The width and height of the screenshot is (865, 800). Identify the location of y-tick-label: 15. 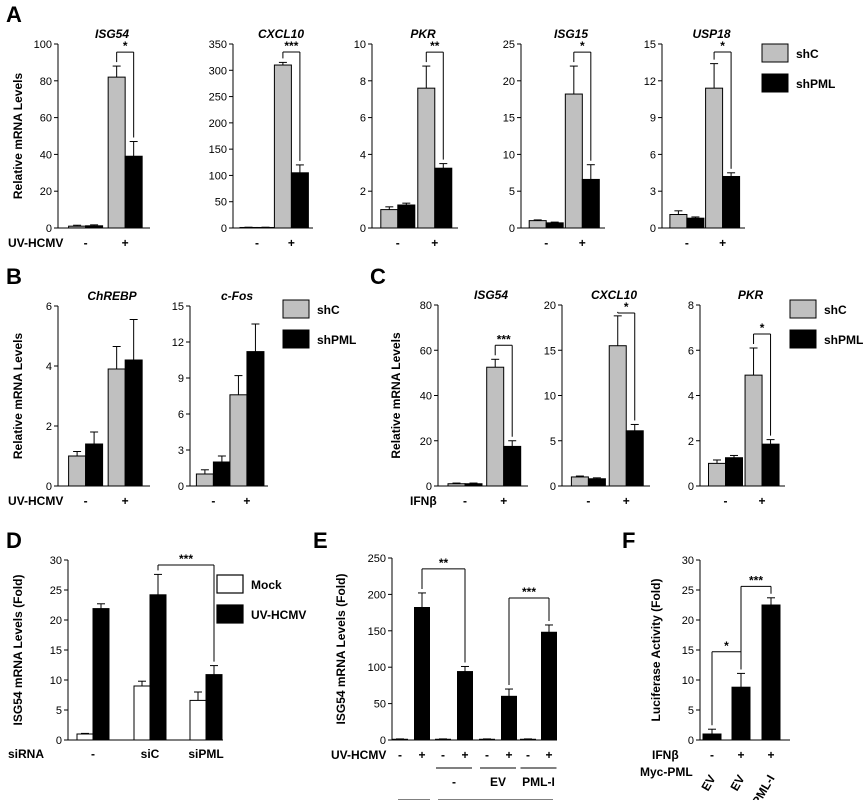
(688, 651).